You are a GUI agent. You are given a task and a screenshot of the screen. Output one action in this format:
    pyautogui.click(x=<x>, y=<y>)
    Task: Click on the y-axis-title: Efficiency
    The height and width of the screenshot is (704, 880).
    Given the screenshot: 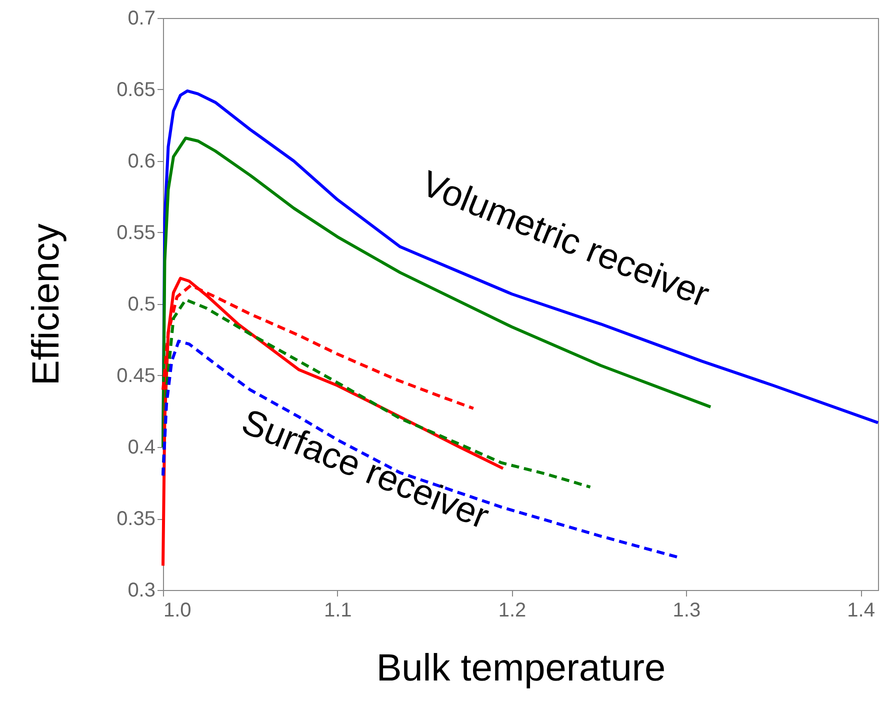 What is the action you would take?
    pyautogui.click(x=47, y=305)
    